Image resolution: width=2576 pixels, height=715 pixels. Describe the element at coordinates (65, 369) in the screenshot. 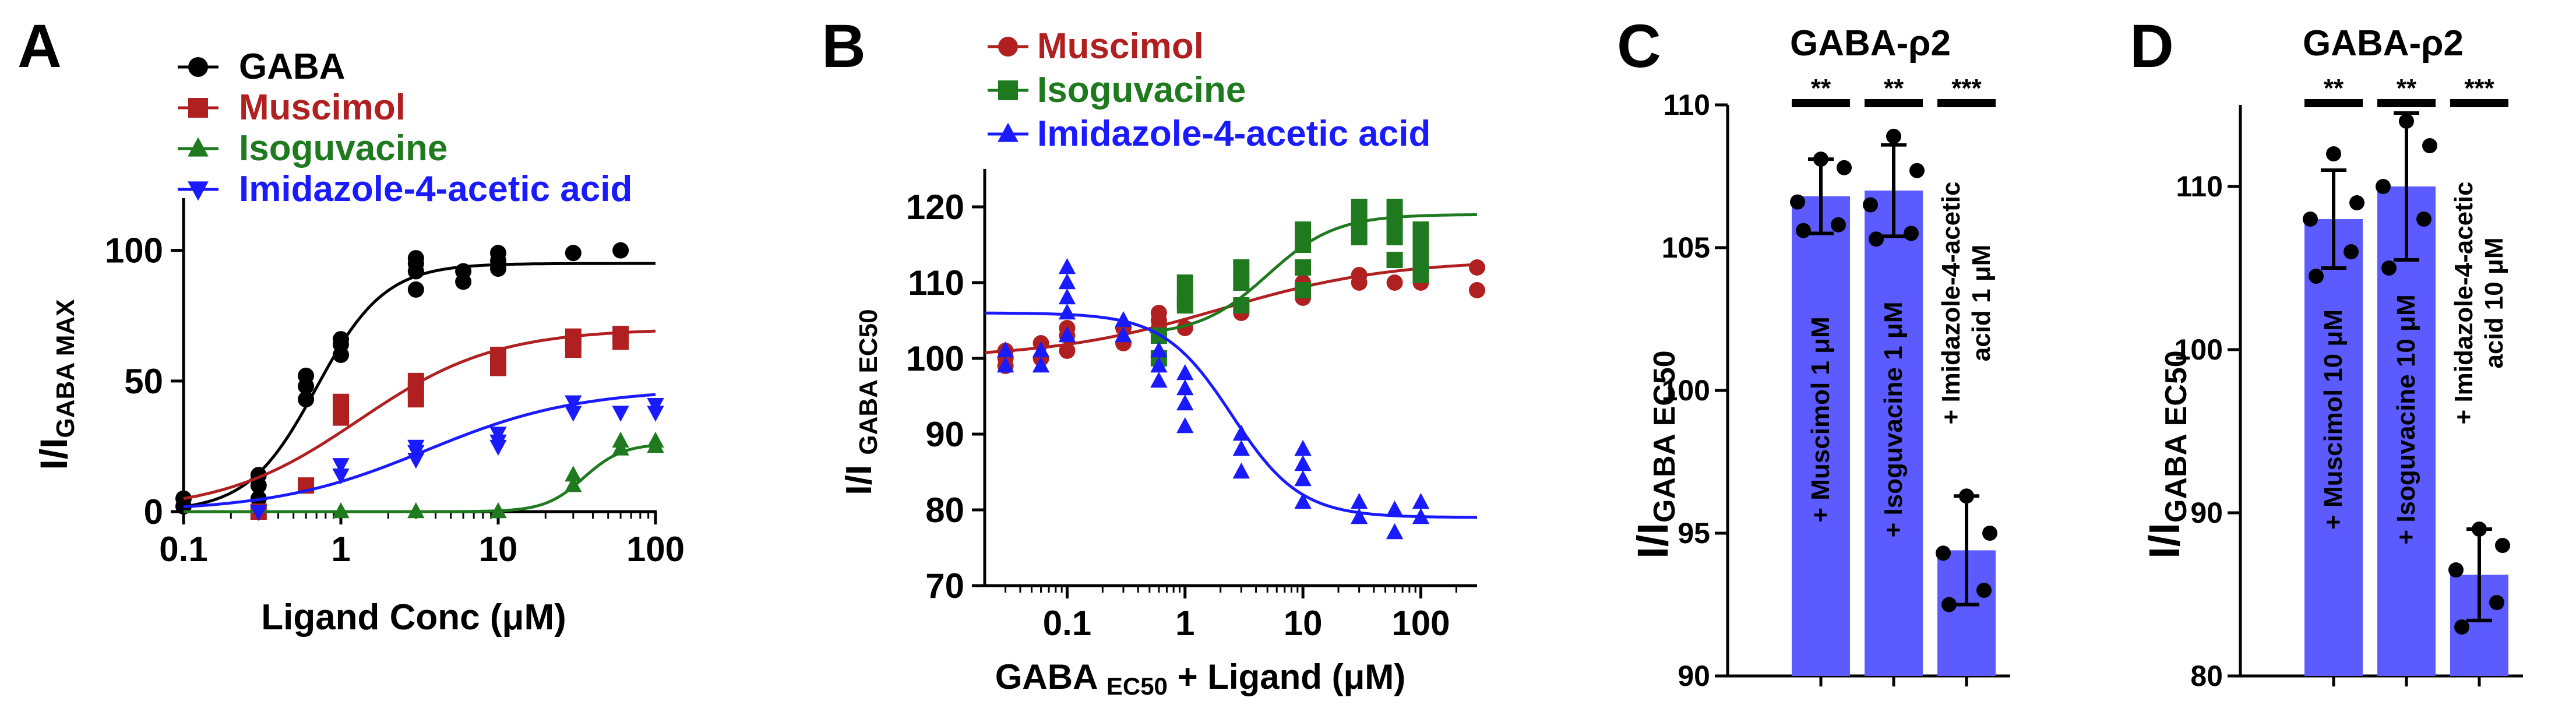

I see `panel-a-y-sub: GABA MAX` at that location.